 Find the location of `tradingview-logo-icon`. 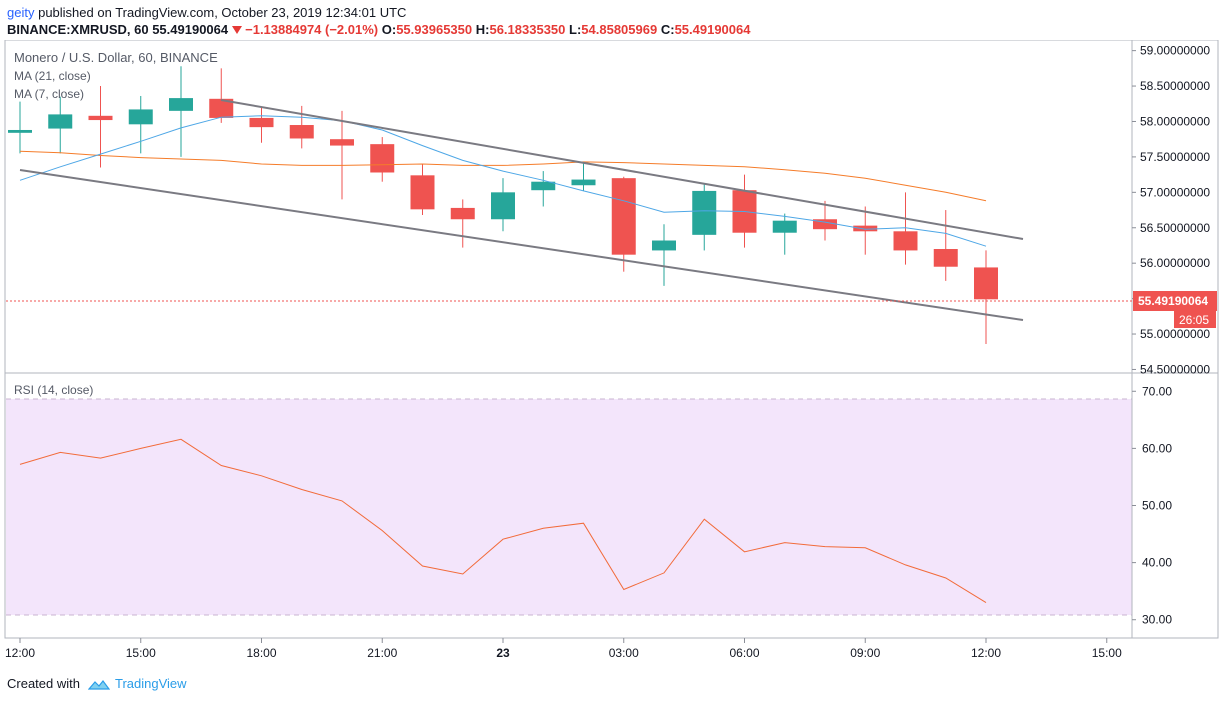

tradingview-logo-icon is located at coordinates (98, 684).